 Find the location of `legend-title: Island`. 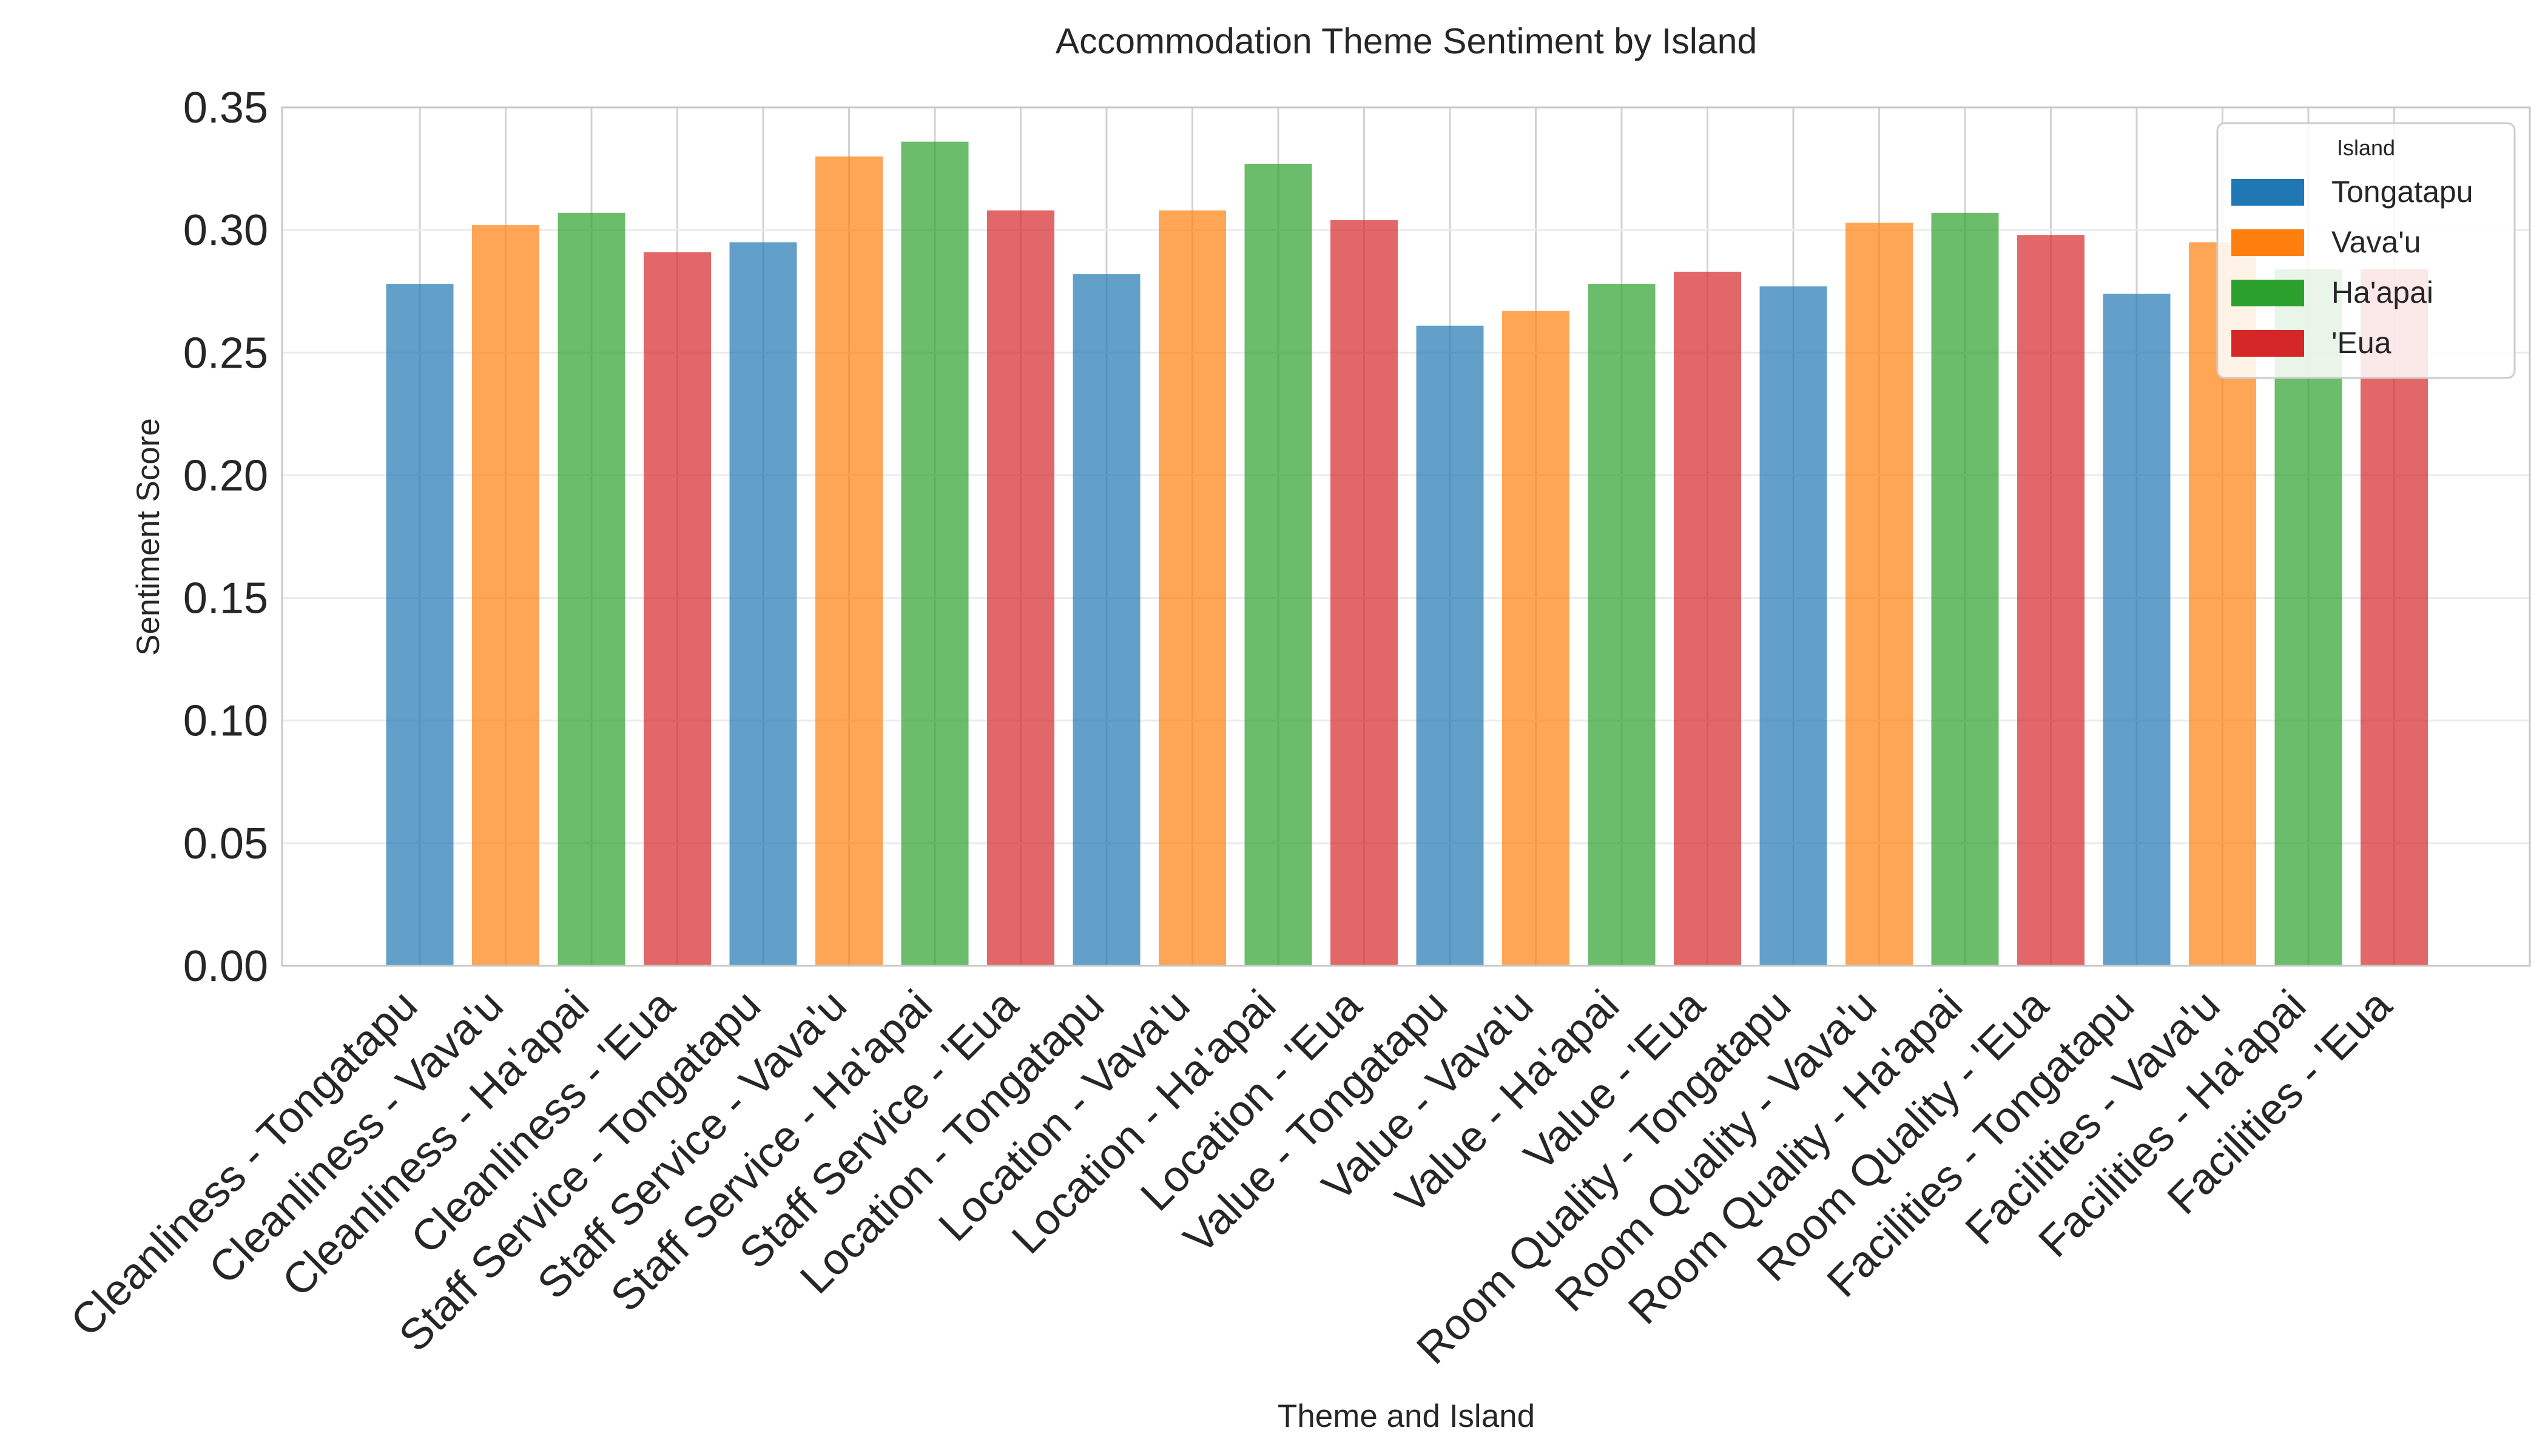

legend-title: Island is located at coordinates (2366, 147).